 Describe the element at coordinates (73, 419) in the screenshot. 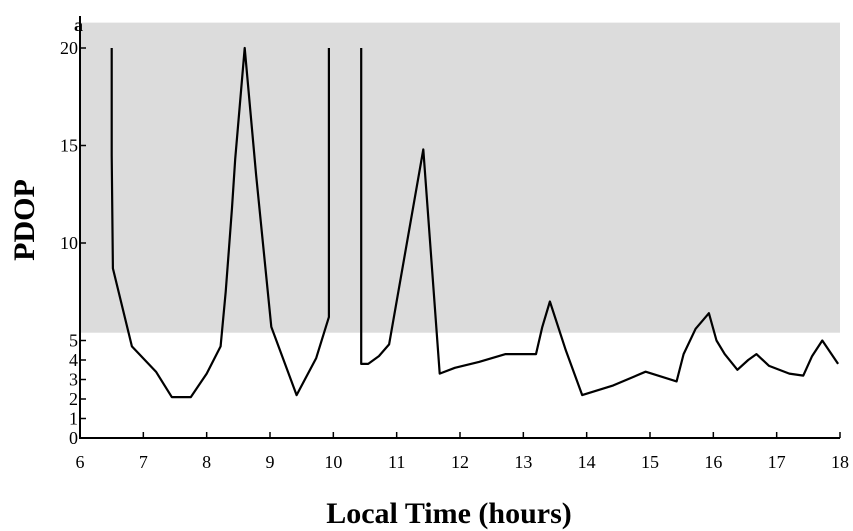

I see `y-tick-label: 1` at that location.